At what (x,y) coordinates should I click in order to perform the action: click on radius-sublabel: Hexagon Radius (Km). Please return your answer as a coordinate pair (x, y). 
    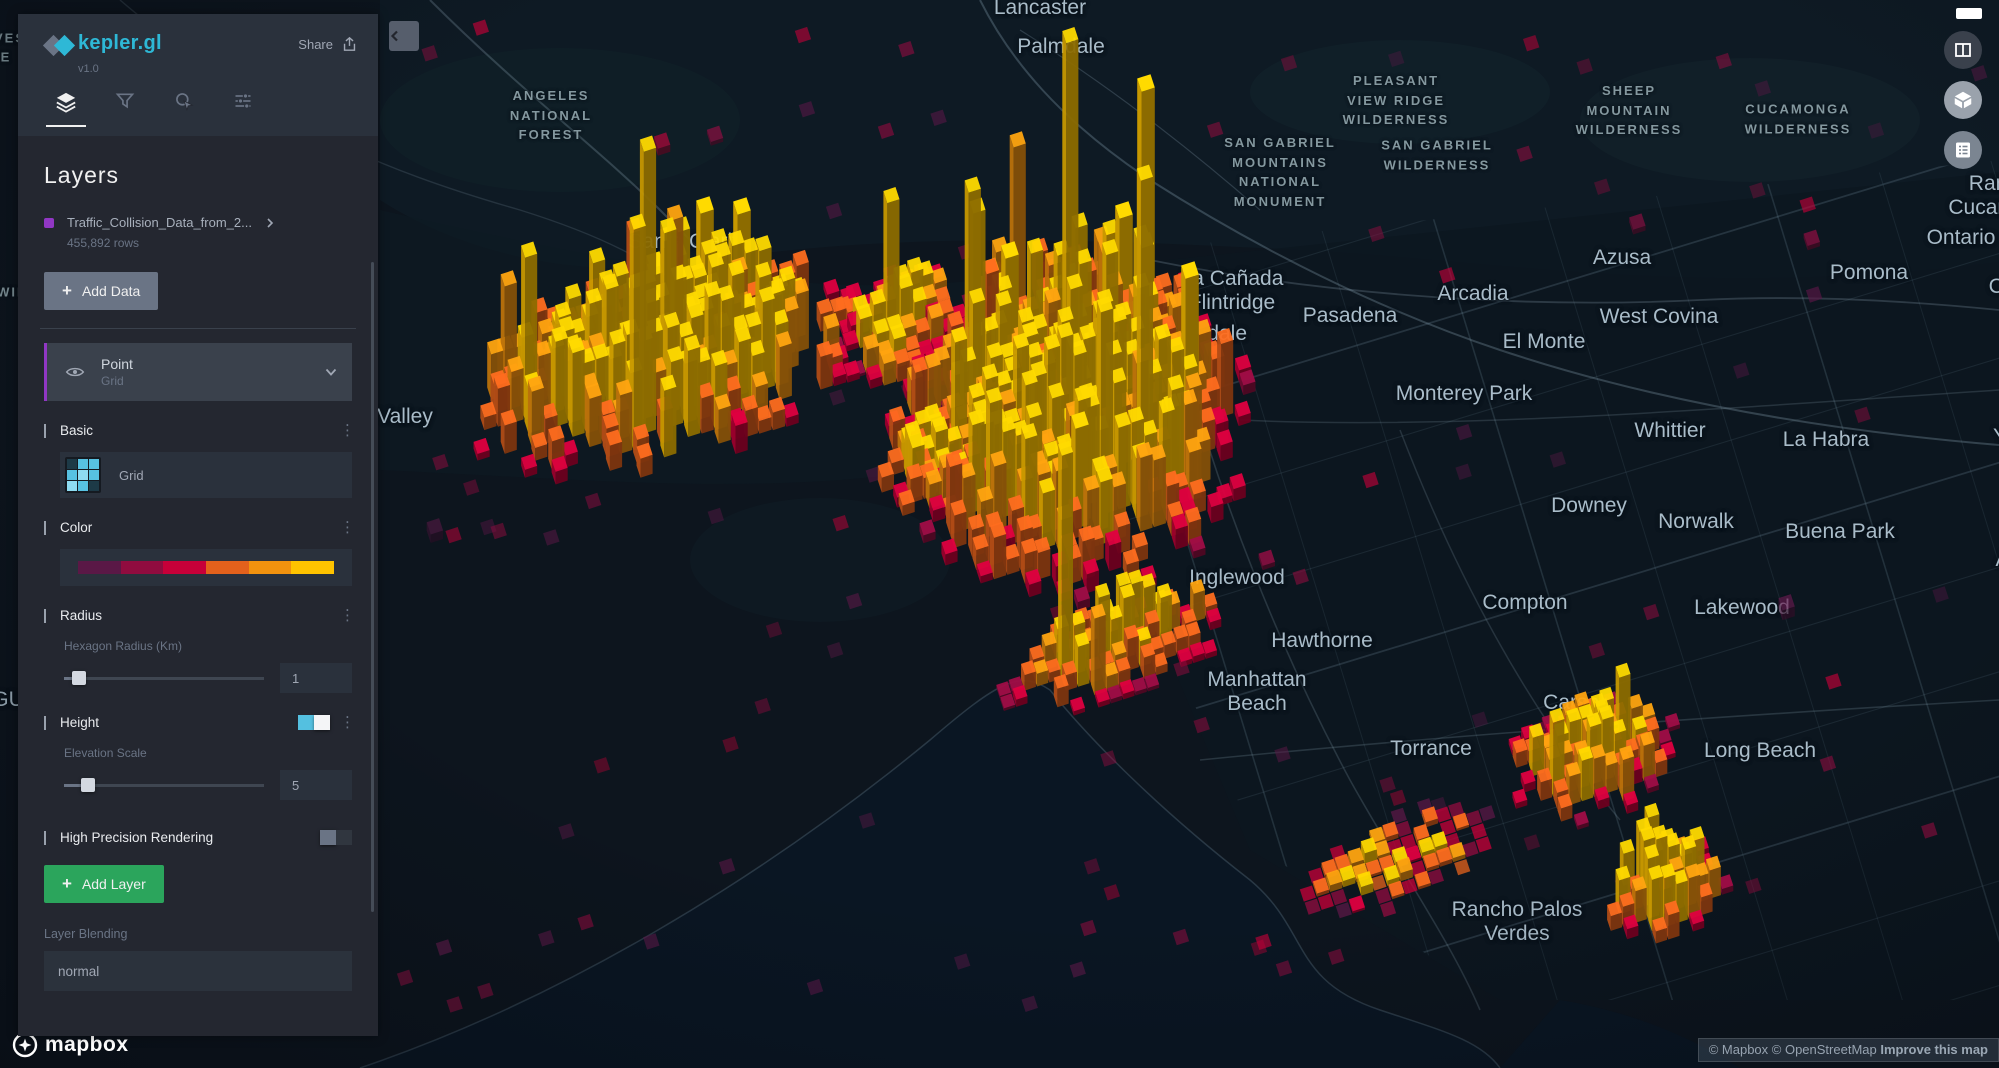
    Looking at the image, I should click on (123, 646).